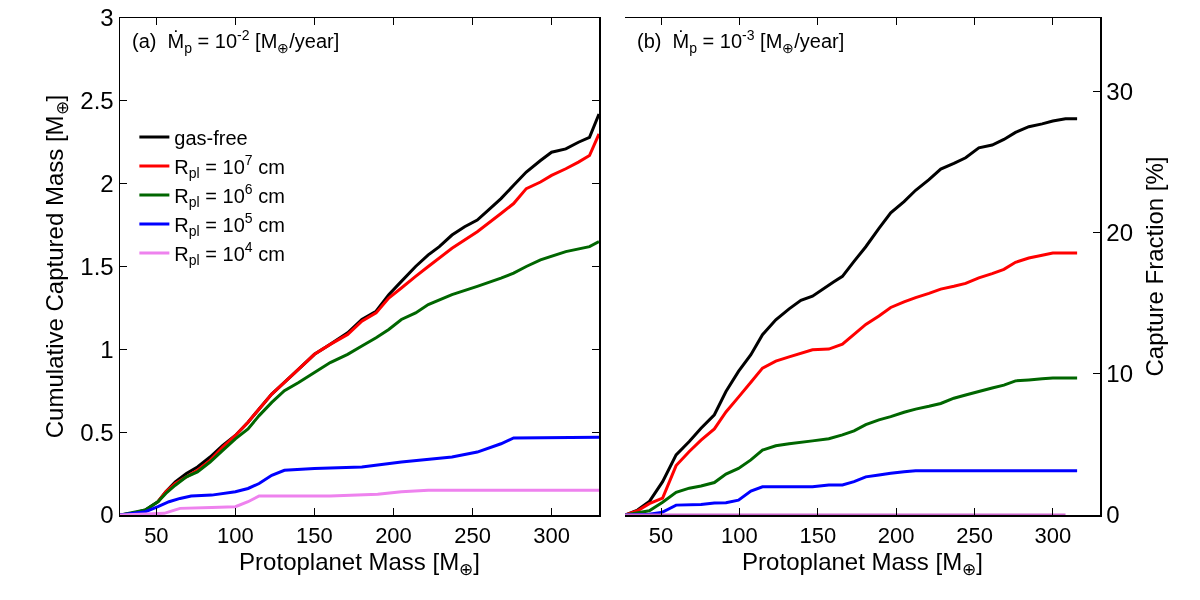 The height and width of the screenshot is (600, 1200). Describe the element at coordinates (97, 432) in the screenshot. I see `y-tick-label: 0.5` at that location.